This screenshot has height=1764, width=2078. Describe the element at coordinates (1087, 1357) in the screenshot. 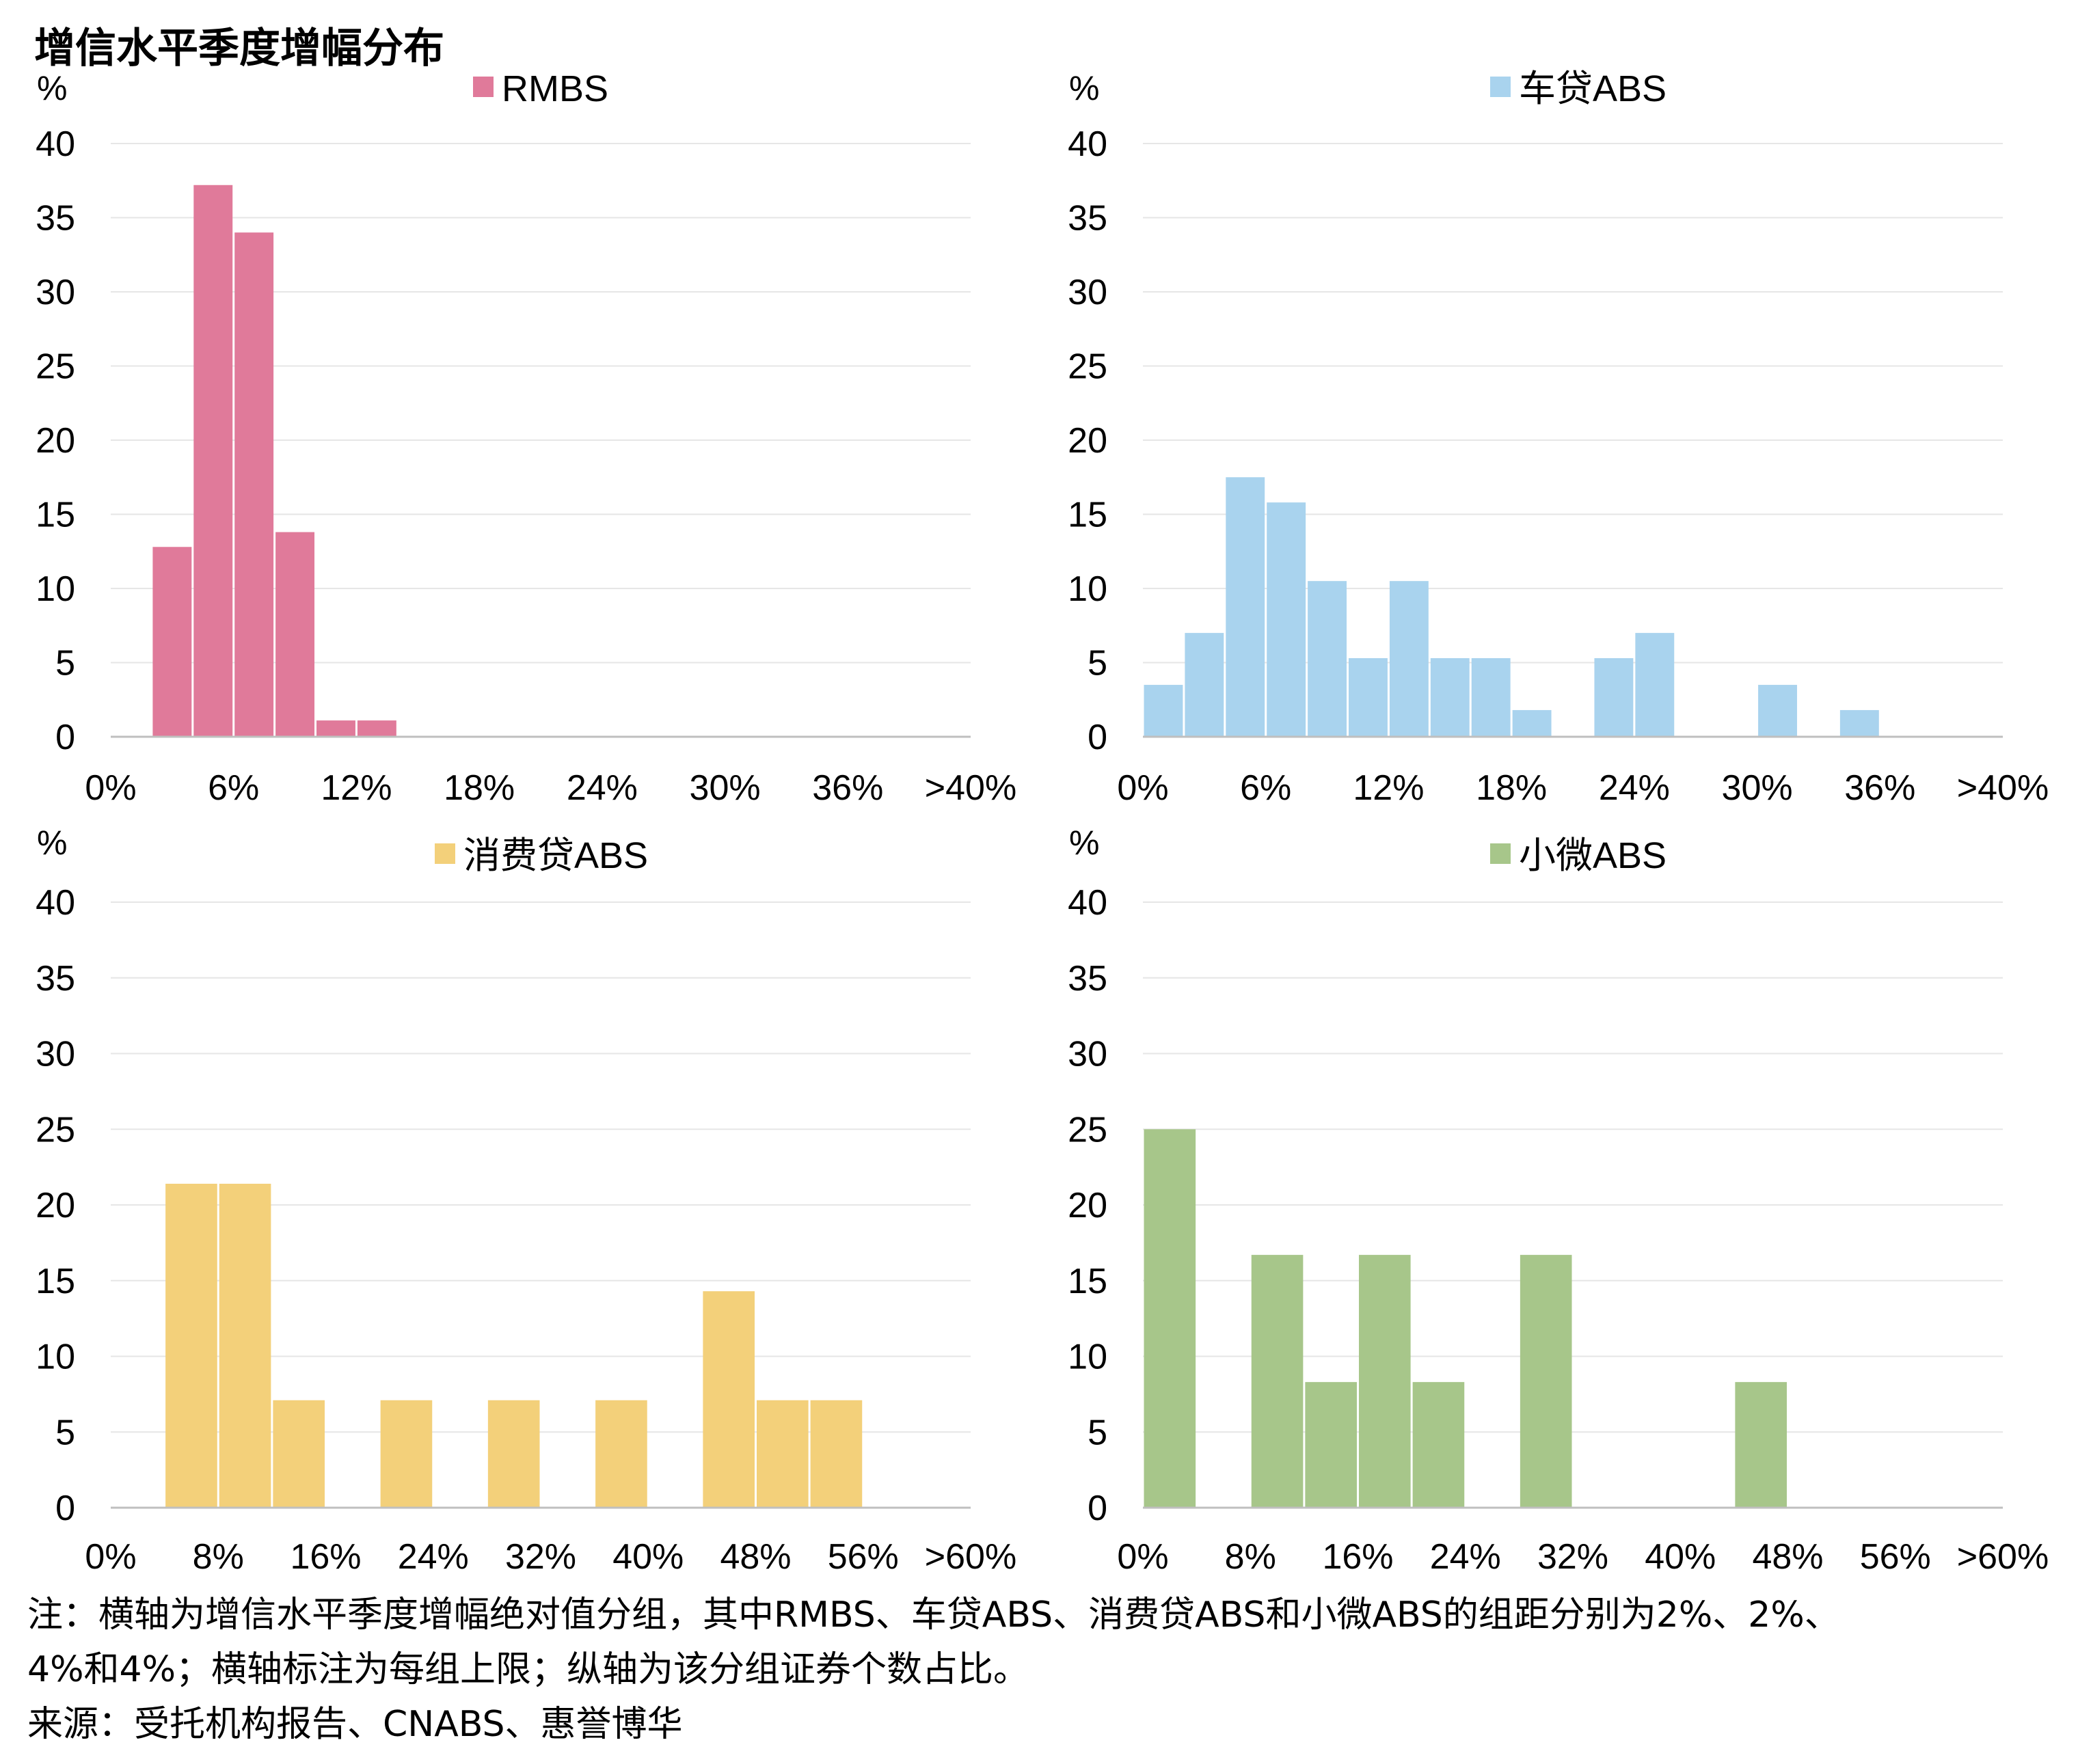

I see `sme-y-tick-label: 10` at that location.